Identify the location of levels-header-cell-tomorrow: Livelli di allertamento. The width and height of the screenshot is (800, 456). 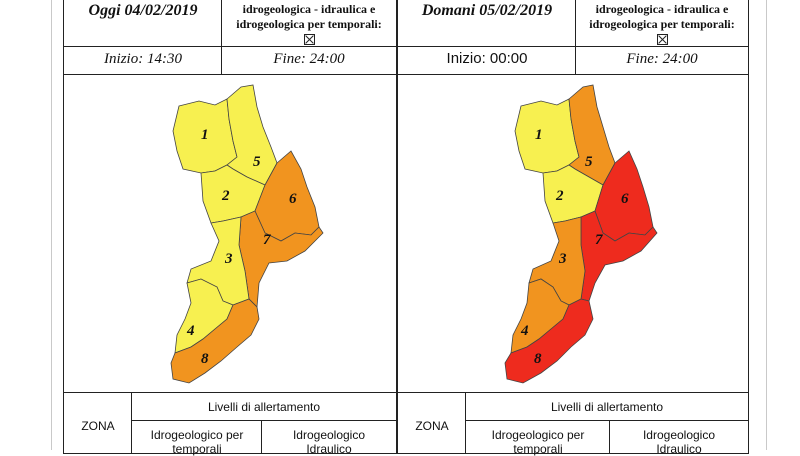
(607, 407).